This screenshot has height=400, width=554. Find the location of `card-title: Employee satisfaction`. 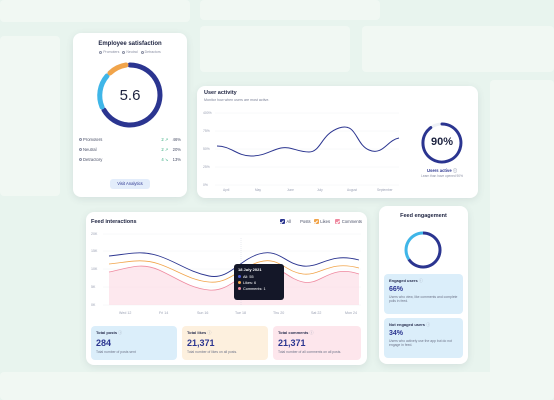

card-title: Employee satisfaction is located at coordinates (130, 44).